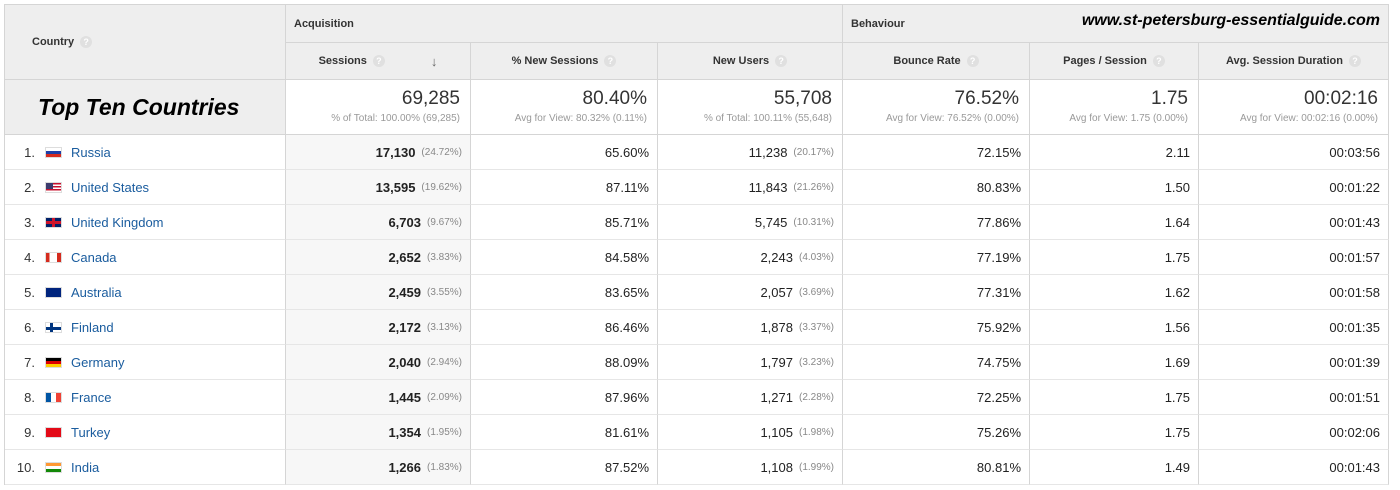 Image resolution: width=1400 pixels, height=490 pixels. What do you see at coordinates (29, 292) in the screenshot?
I see `row-index: 5.` at bounding box center [29, 292].